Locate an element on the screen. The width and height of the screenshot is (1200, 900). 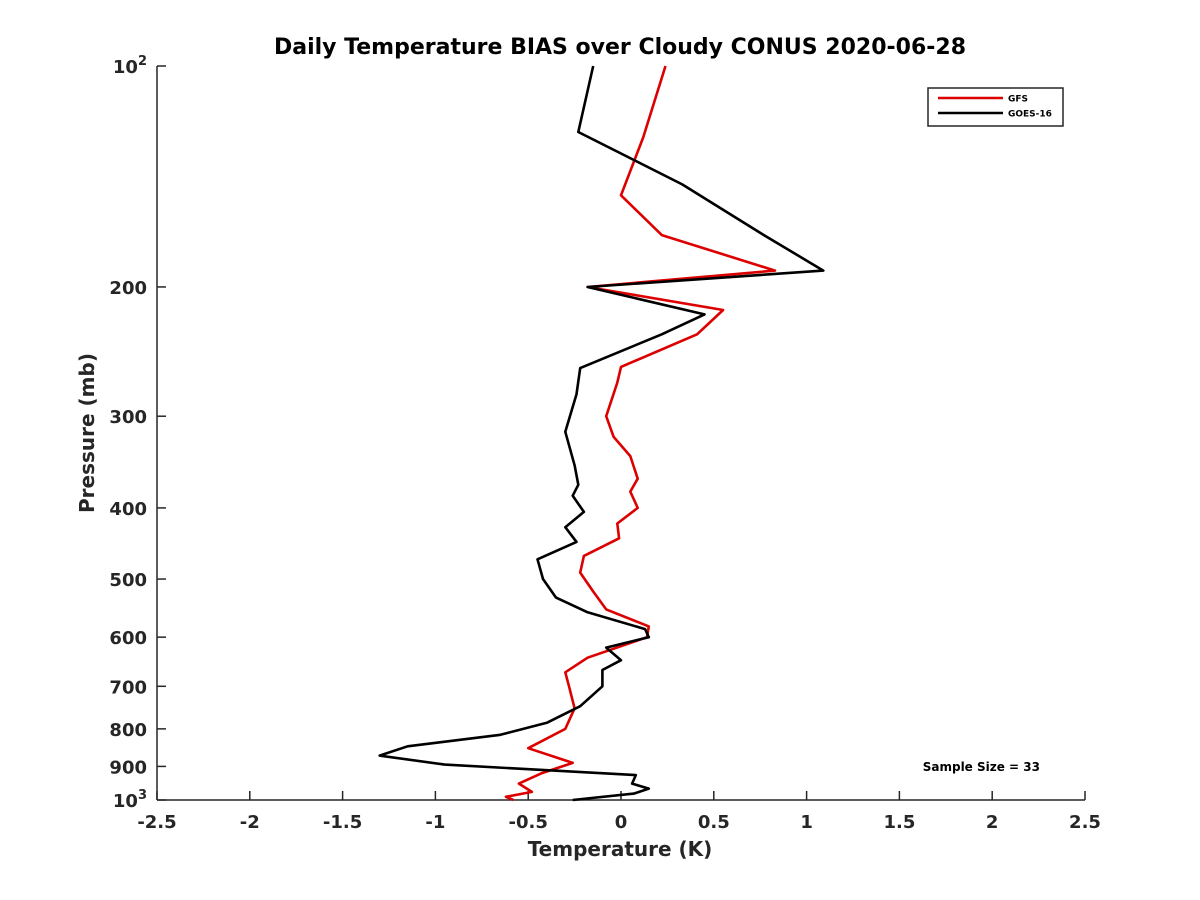
x-tick-label: 2.5 is located at coordinates (1085, 822).